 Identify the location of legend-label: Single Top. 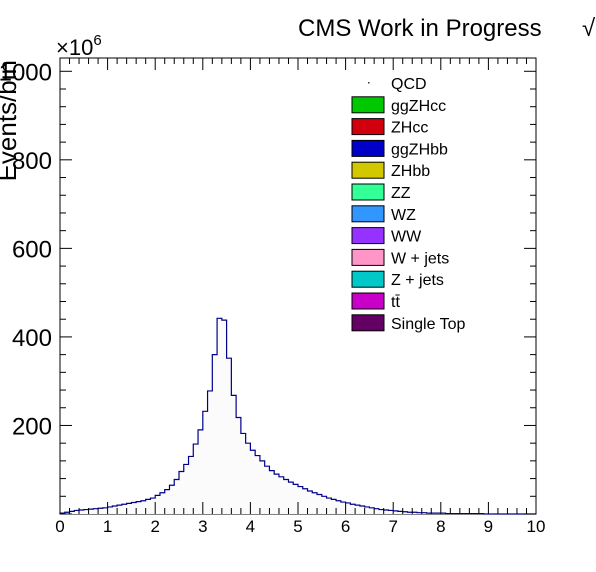
(428, 324).